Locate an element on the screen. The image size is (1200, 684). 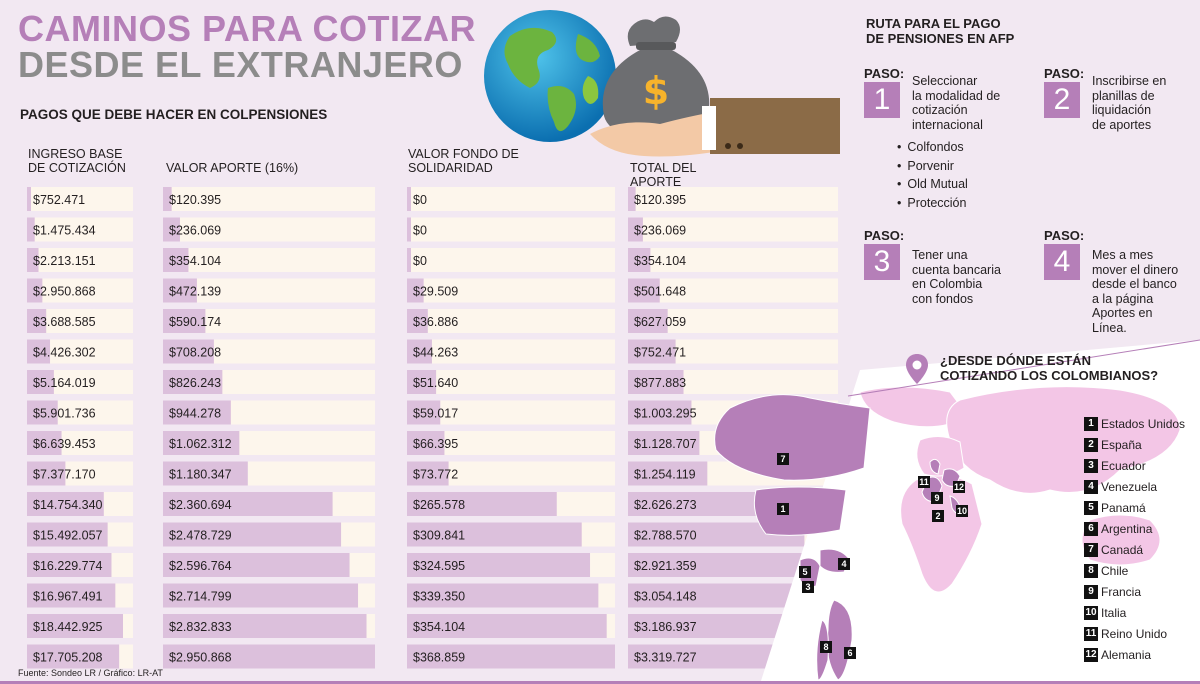
cell-label-aporte: $826.243 is located at coordinates (195, 383).